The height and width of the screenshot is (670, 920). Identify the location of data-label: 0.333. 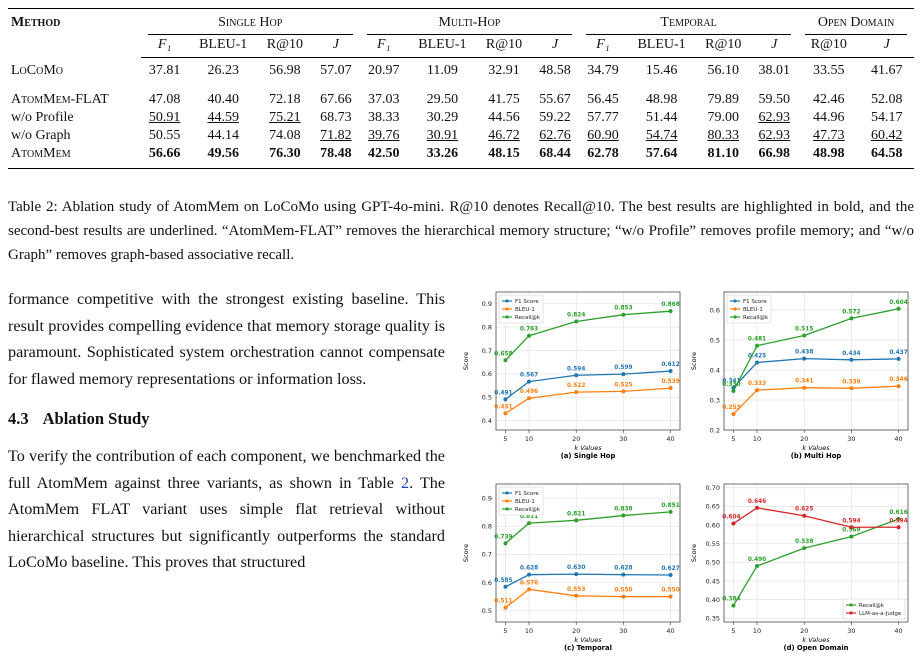
(757, 384).